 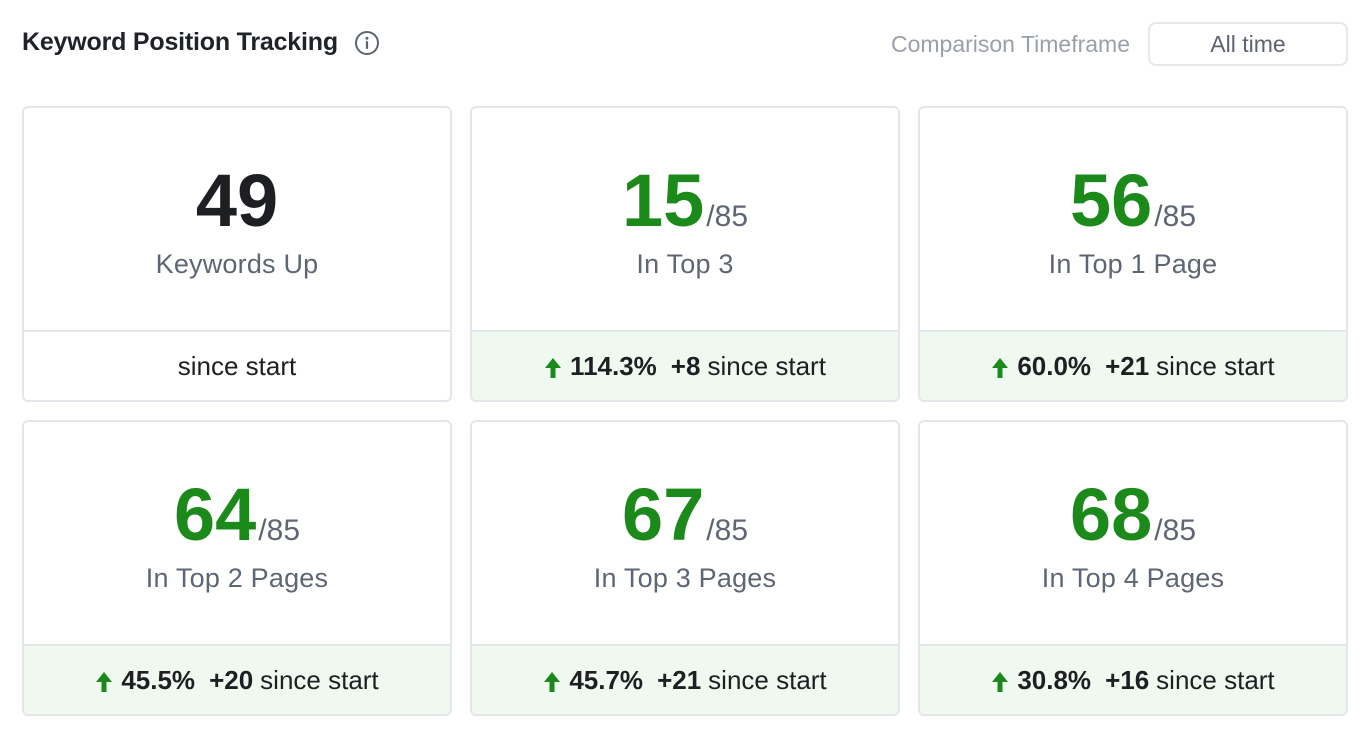 I want to click on stat-label: In Top 3 Pages, so click(x=685, y=577).